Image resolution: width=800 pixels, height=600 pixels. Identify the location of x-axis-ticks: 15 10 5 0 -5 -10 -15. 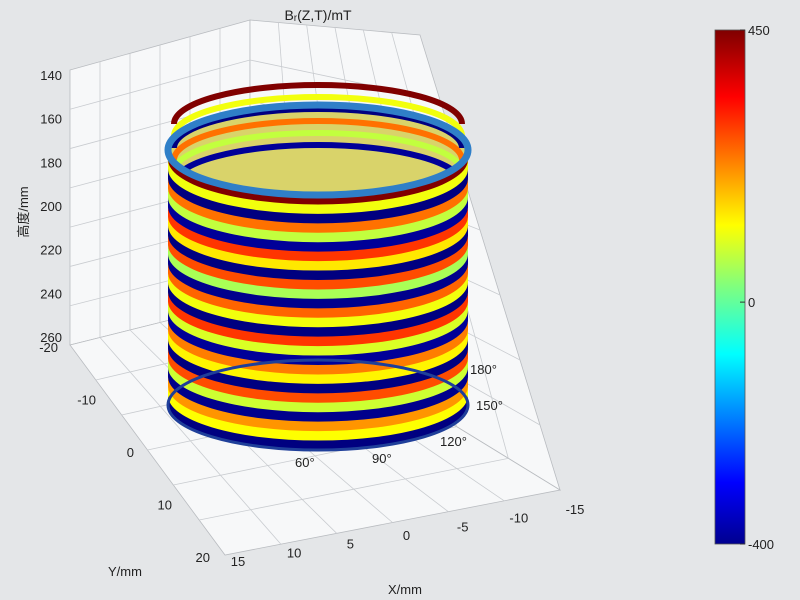
(408, 535).